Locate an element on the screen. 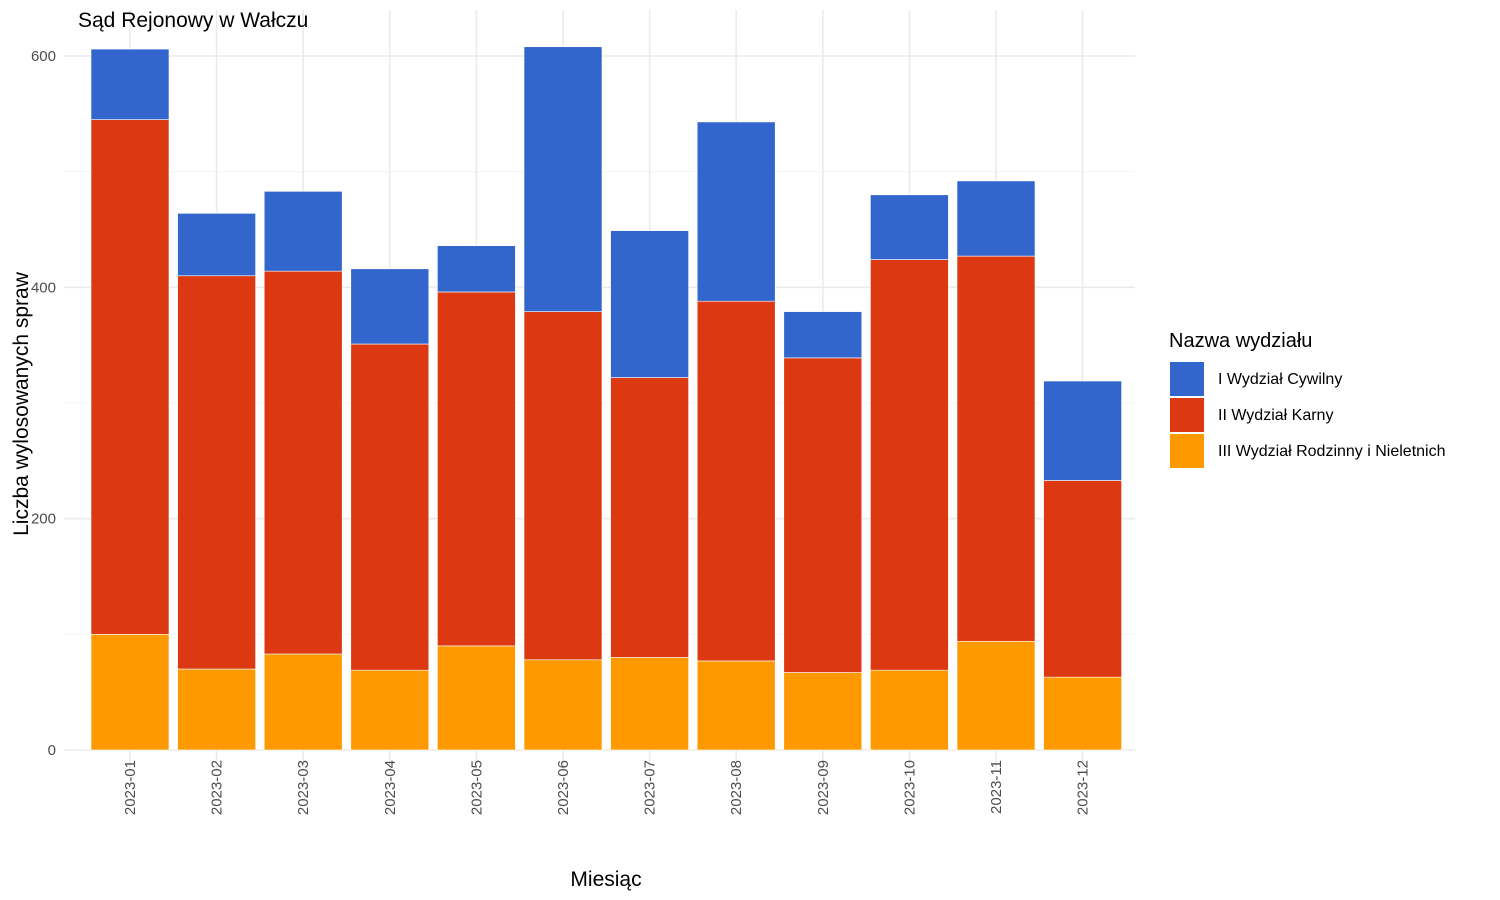 This screenshot has width=1500, height=900. x-axis-title: Miesiąc is located at coordinates (605, 879).